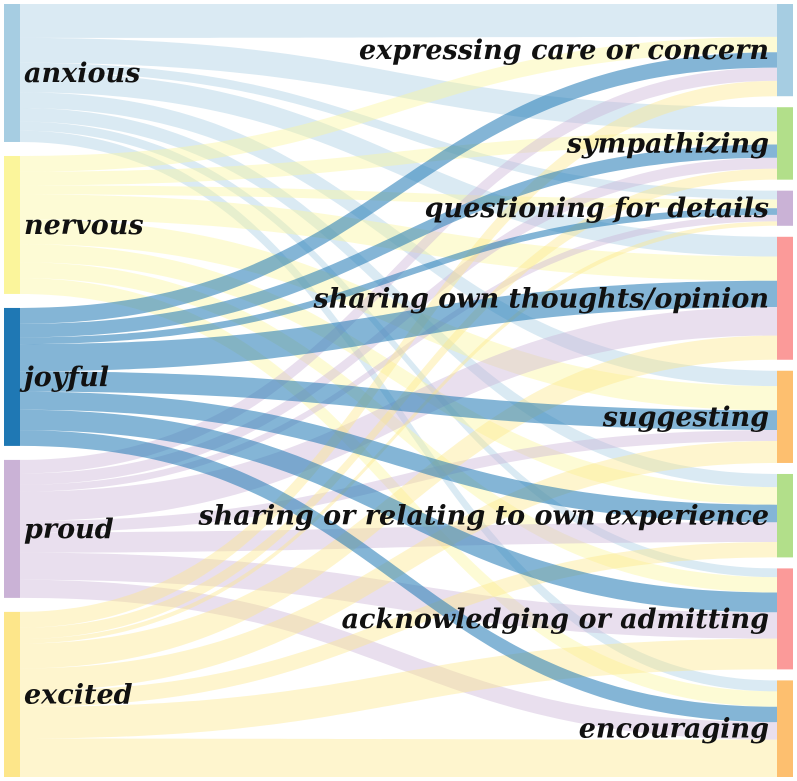  I want to click on node-suggesting, so click(785, 416).